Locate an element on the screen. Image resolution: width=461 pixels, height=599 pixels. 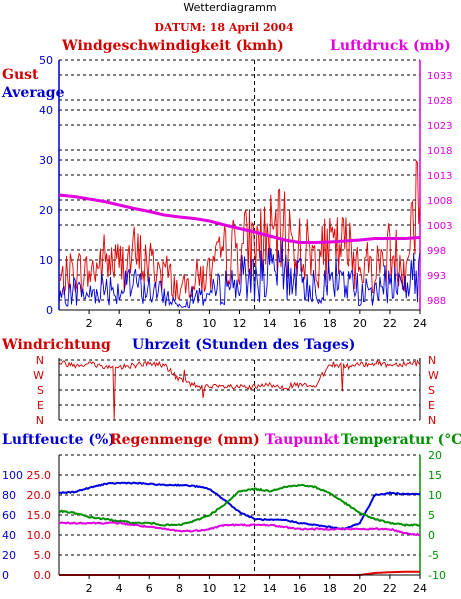
humidity-title: Luftfeucte (%) is located at coordinates (58, 440).